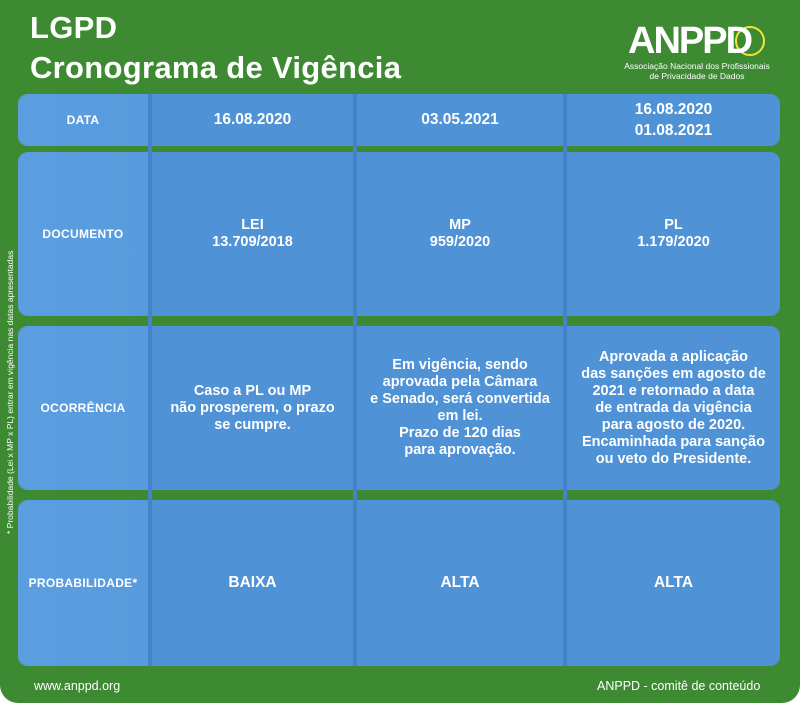 Image resolution: width=800 pixels, height=703 pixels. What do you see at coordinates (460, 119) in the screenshot?
I see `date-mp: 03.05.2021` at bounding box center [460, 119].